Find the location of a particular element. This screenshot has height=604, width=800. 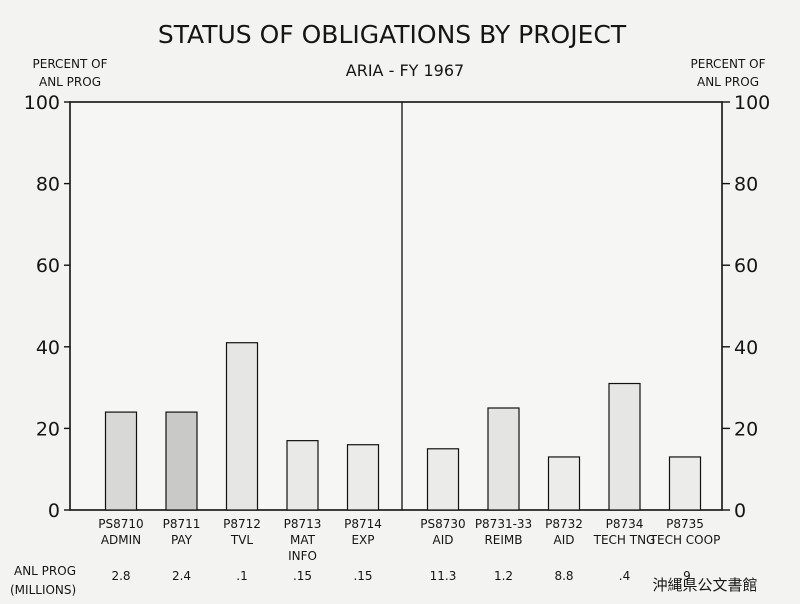

right-tick-label: 60 is located at coordinates (746, 266).